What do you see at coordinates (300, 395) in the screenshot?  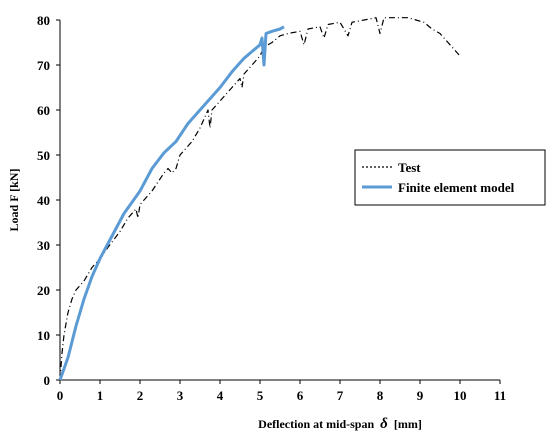 I see `x-tick-label: 6` at bounding box center [300, 395].